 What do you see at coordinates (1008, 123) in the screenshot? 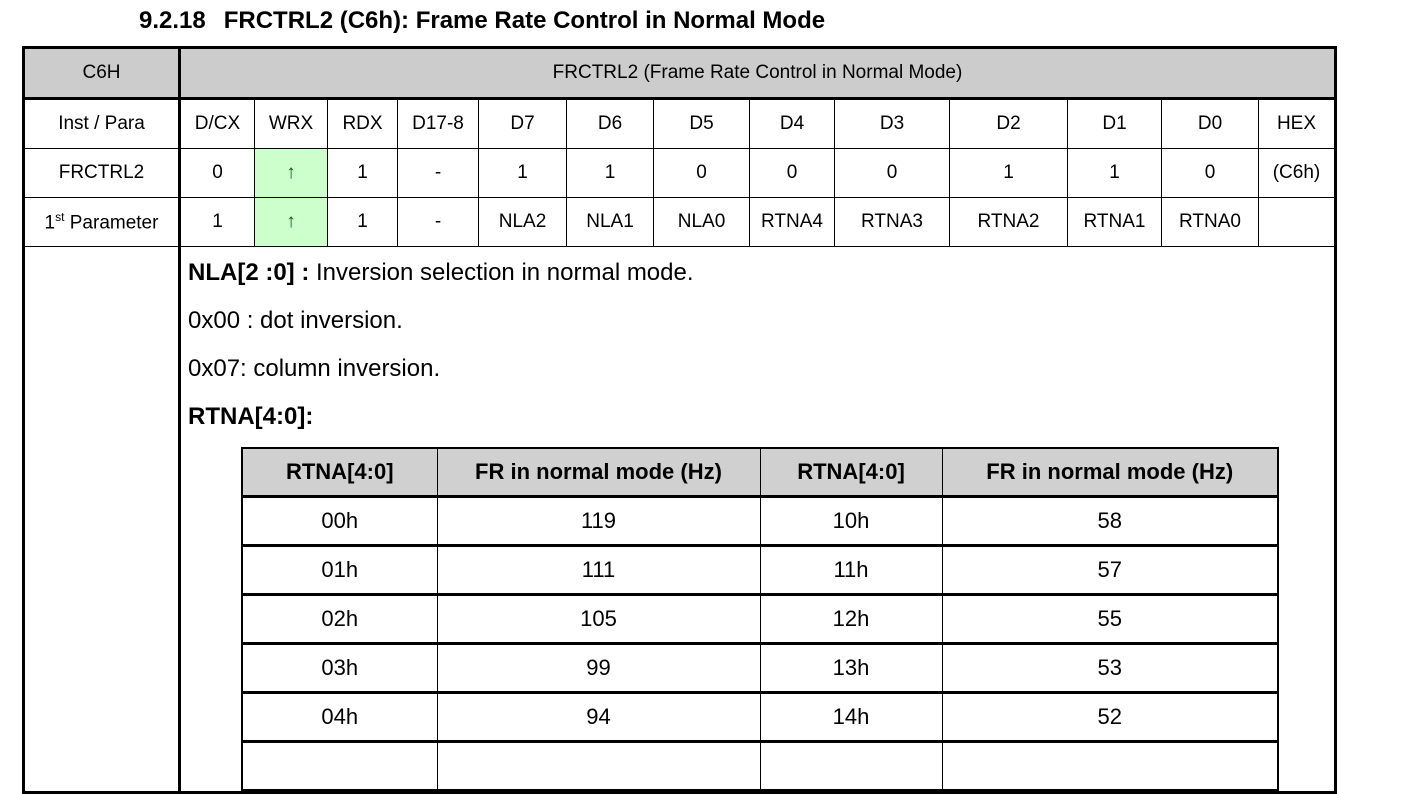
I see `column-header: D2` at bounding box center [1008, 123].